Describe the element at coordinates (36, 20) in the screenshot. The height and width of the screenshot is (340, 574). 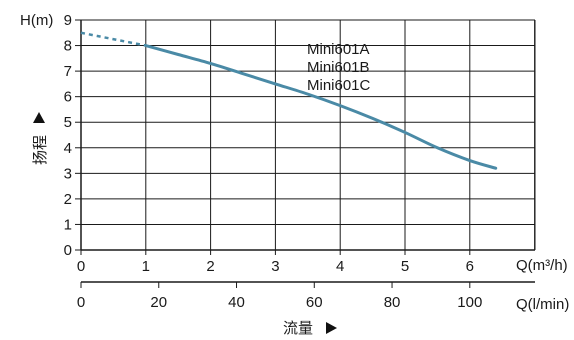
I see `y-axis-label: H(m)` at that location.